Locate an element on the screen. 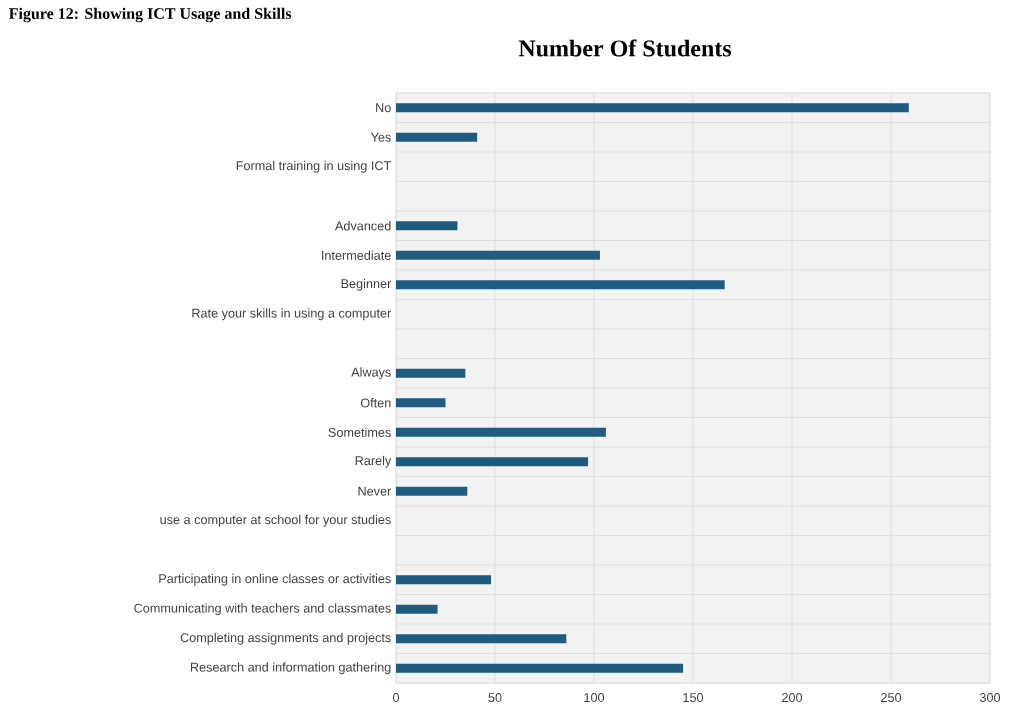  y-tick-label: Research and information gathering is located at coordinates (290, 668).